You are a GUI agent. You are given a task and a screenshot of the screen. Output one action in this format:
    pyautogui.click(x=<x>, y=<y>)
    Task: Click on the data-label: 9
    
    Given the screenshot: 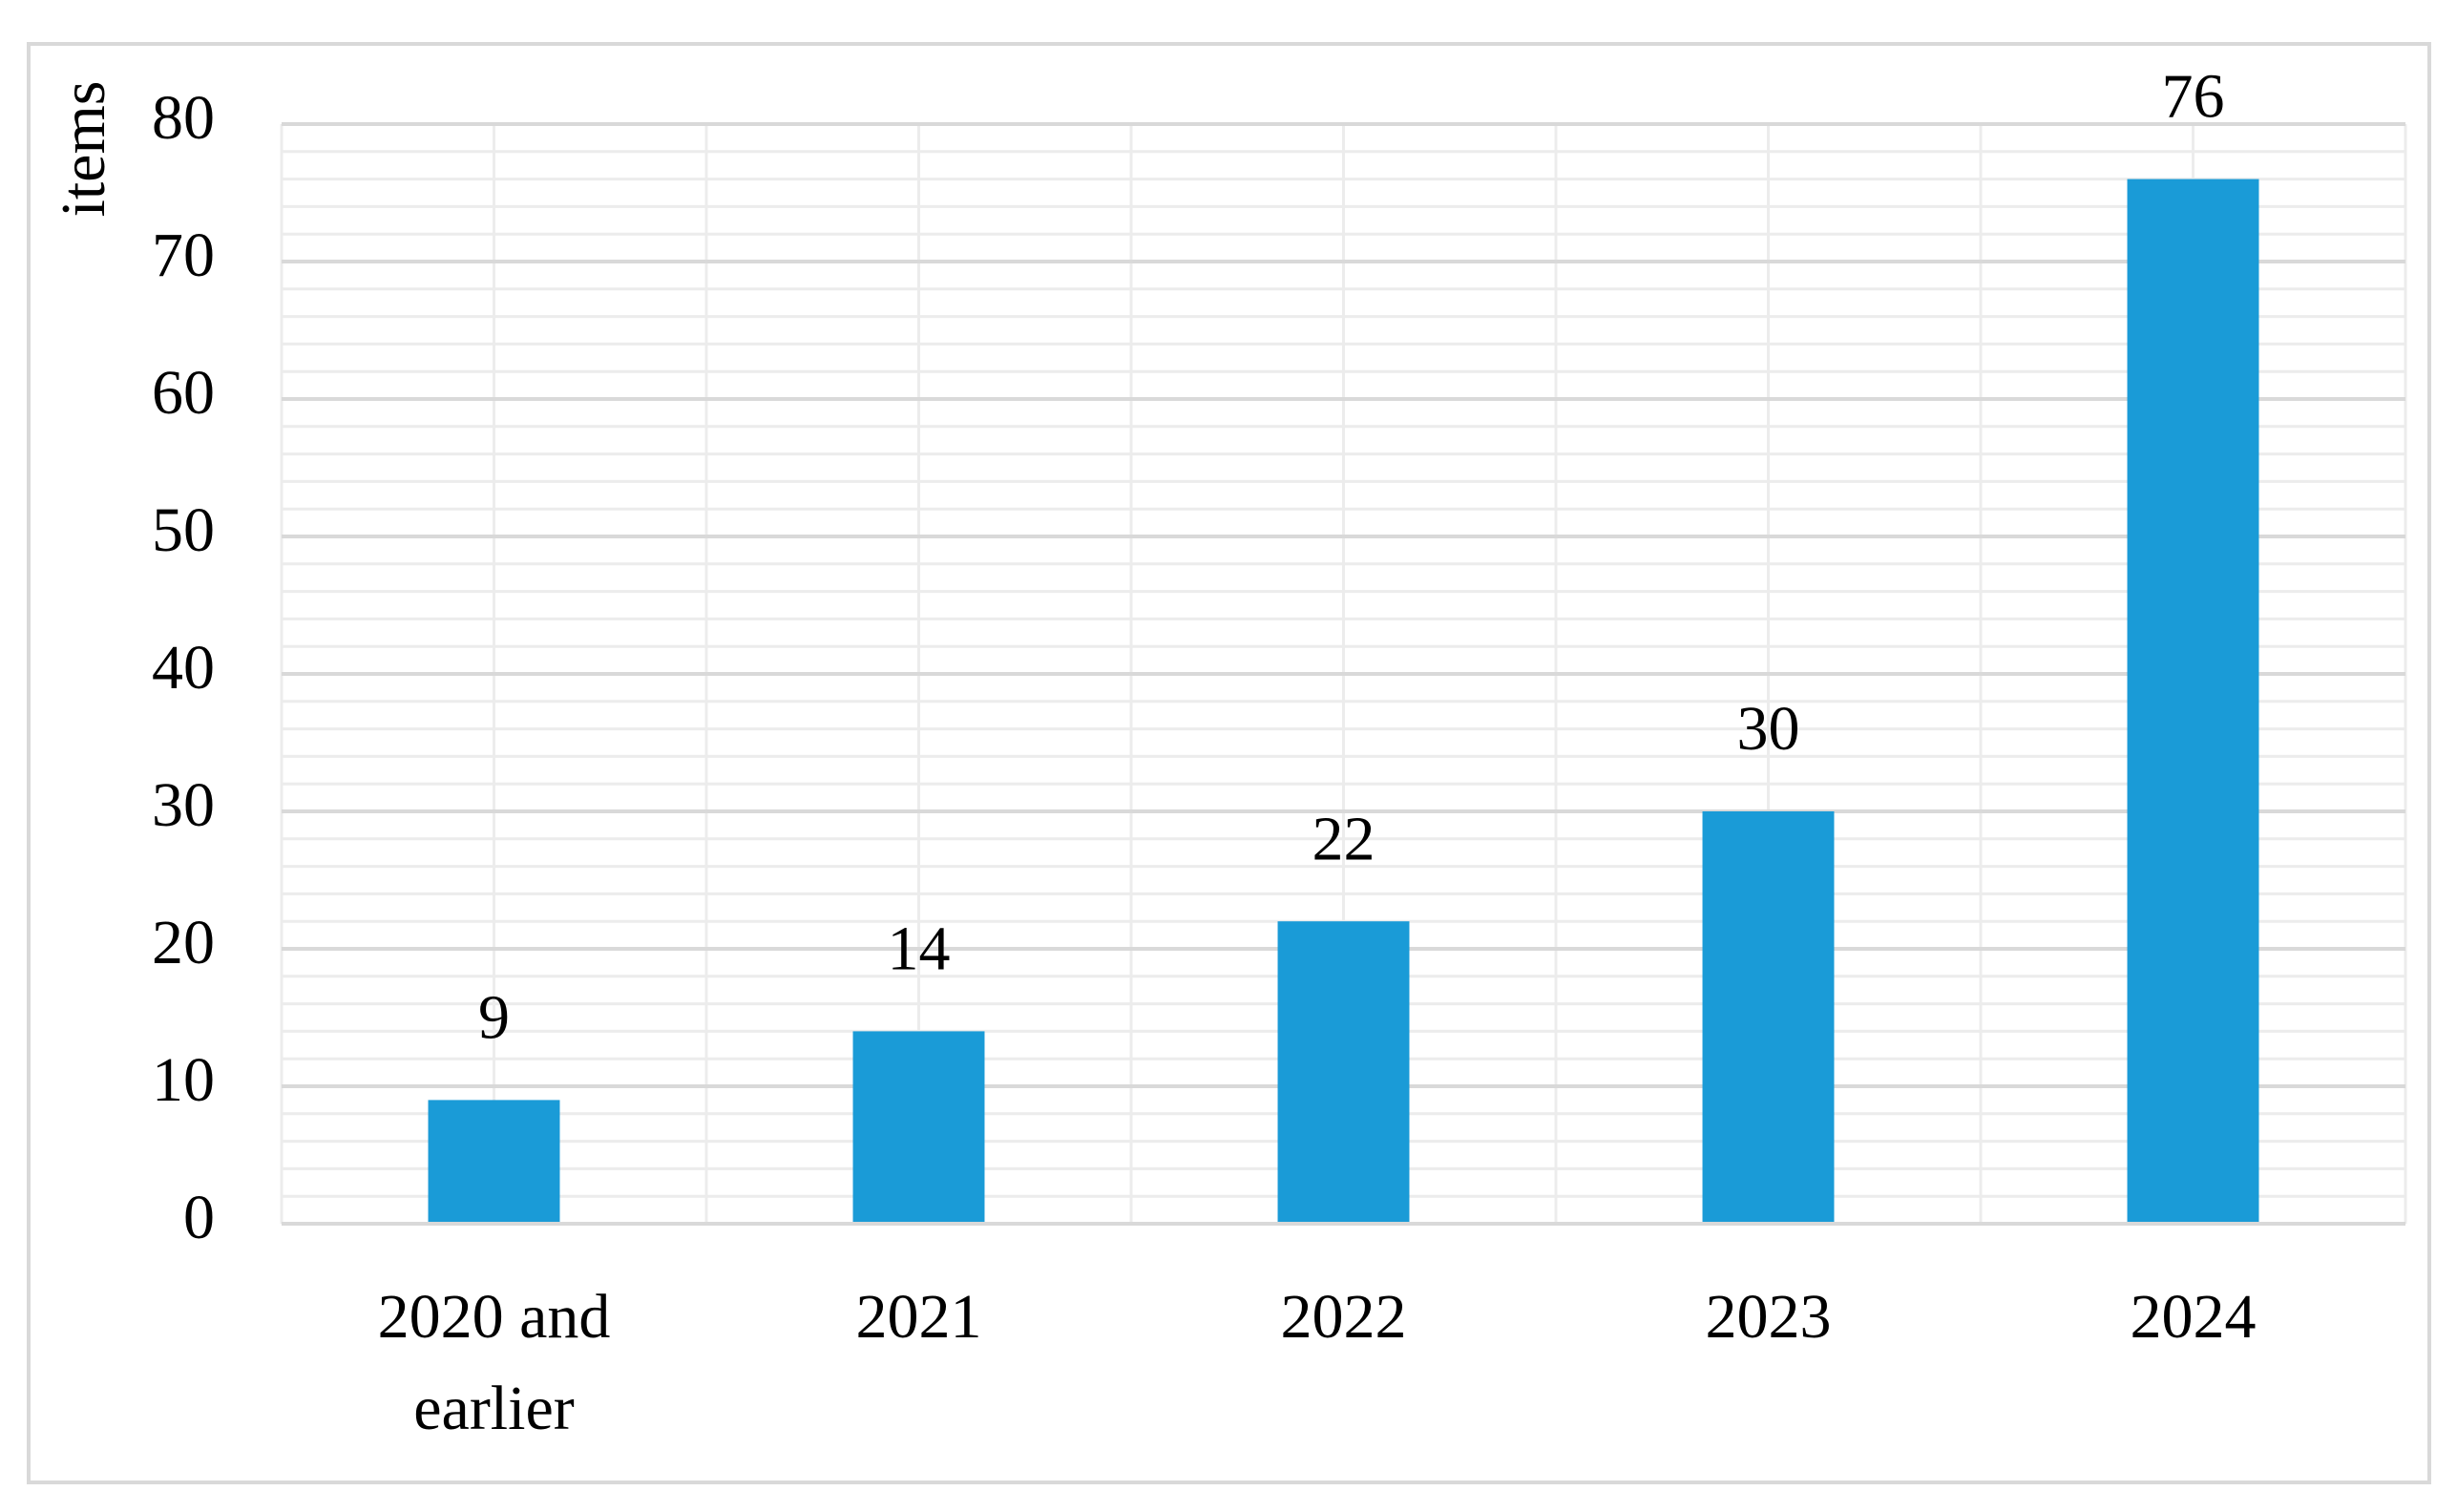 What is the action you would take?
    pyautogui.click(x=494, y=1018)
    